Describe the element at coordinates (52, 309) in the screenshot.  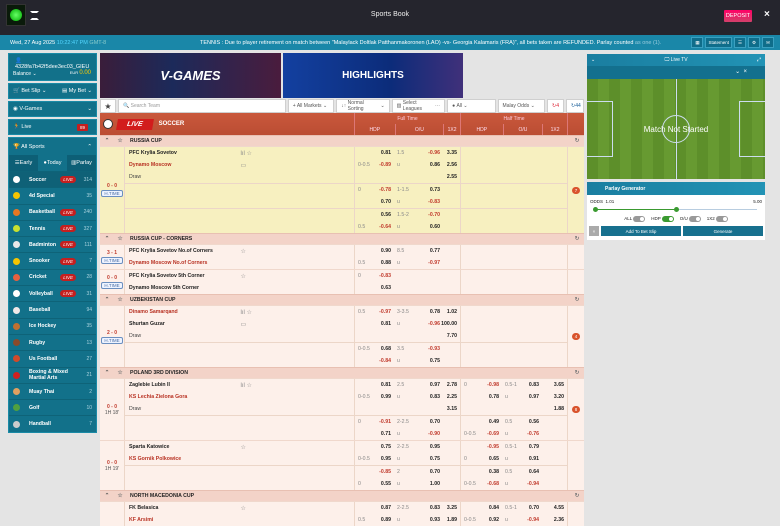
I see `sidebar-item-baseball: Baseball 94` at that location.